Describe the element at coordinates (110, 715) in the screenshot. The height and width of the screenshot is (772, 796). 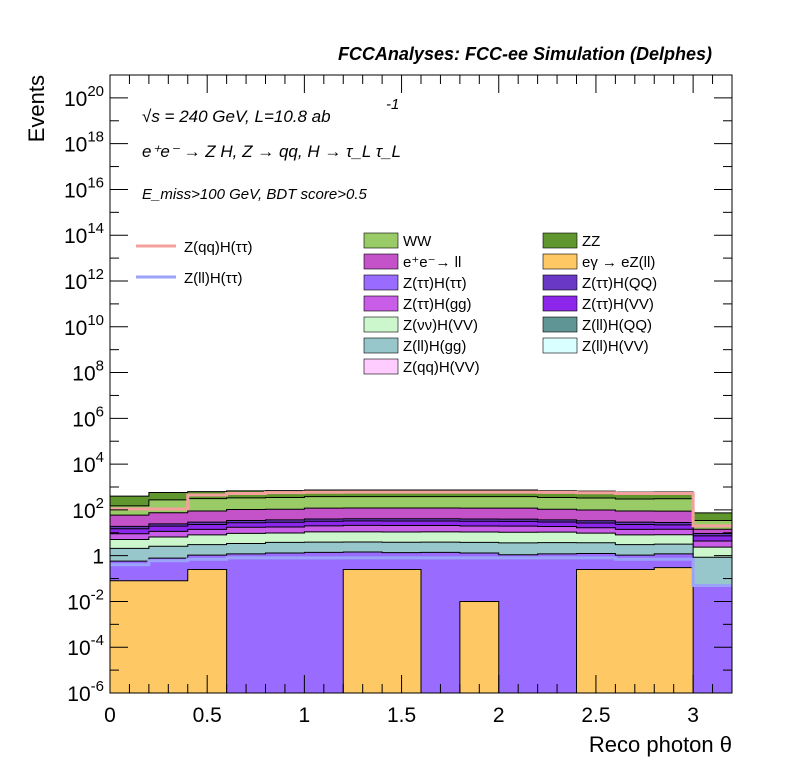
I see `x-tick-label: 0` at that location.